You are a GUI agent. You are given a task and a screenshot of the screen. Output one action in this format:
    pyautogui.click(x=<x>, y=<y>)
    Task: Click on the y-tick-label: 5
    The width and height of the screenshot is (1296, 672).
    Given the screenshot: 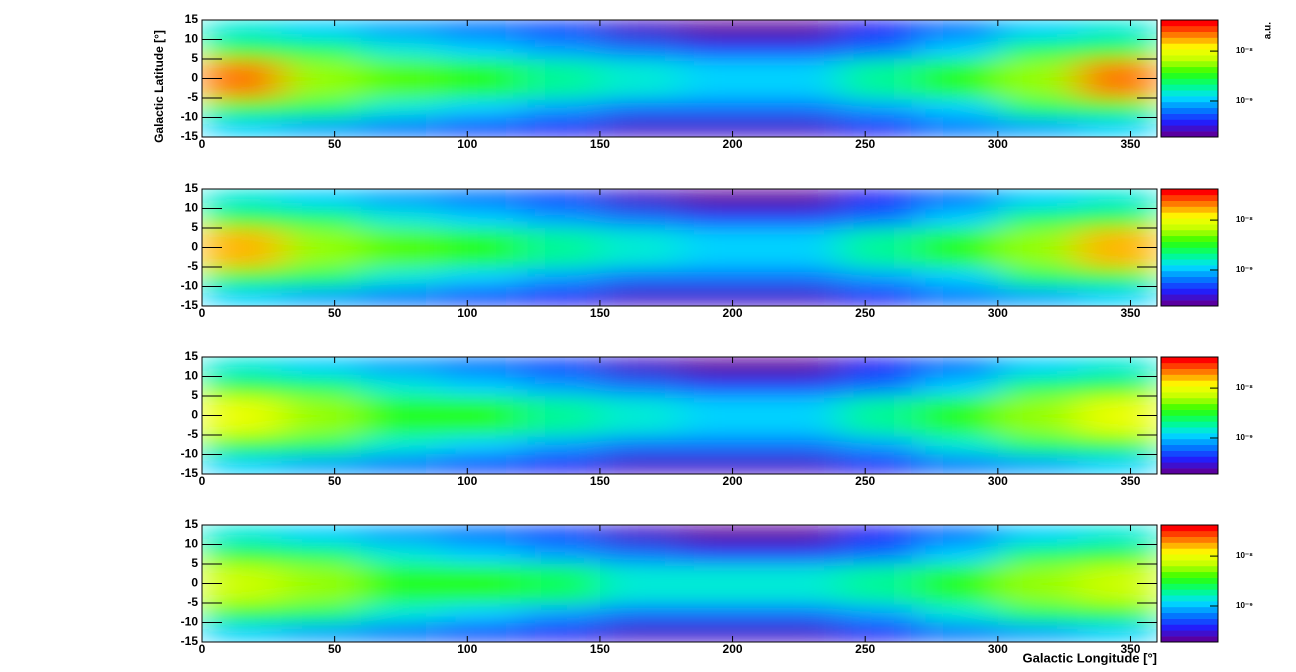 What is the action you would take?
    pyautogui.click(x=194, y=395)
    